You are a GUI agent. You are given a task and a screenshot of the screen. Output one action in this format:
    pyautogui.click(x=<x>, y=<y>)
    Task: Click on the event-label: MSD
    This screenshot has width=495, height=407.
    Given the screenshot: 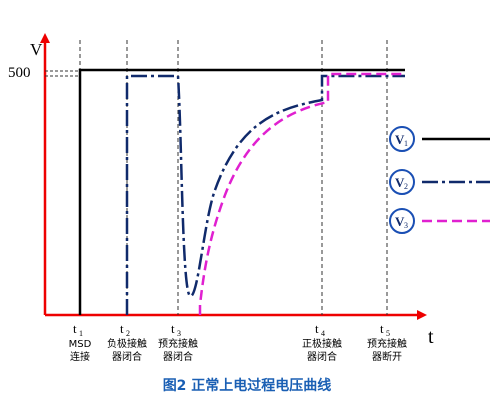 What is the action you would take?
    pyautogui.click(x=80, y=344)
    